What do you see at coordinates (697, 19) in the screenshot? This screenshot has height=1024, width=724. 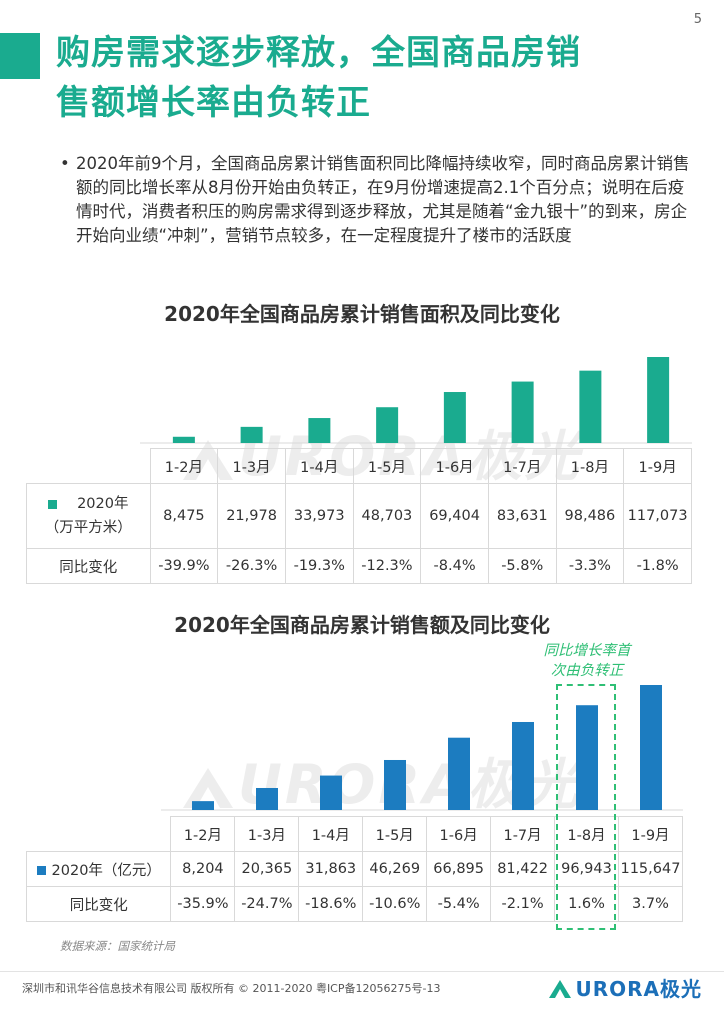 I see `page-number: 5` at bounding box center [697, 19].